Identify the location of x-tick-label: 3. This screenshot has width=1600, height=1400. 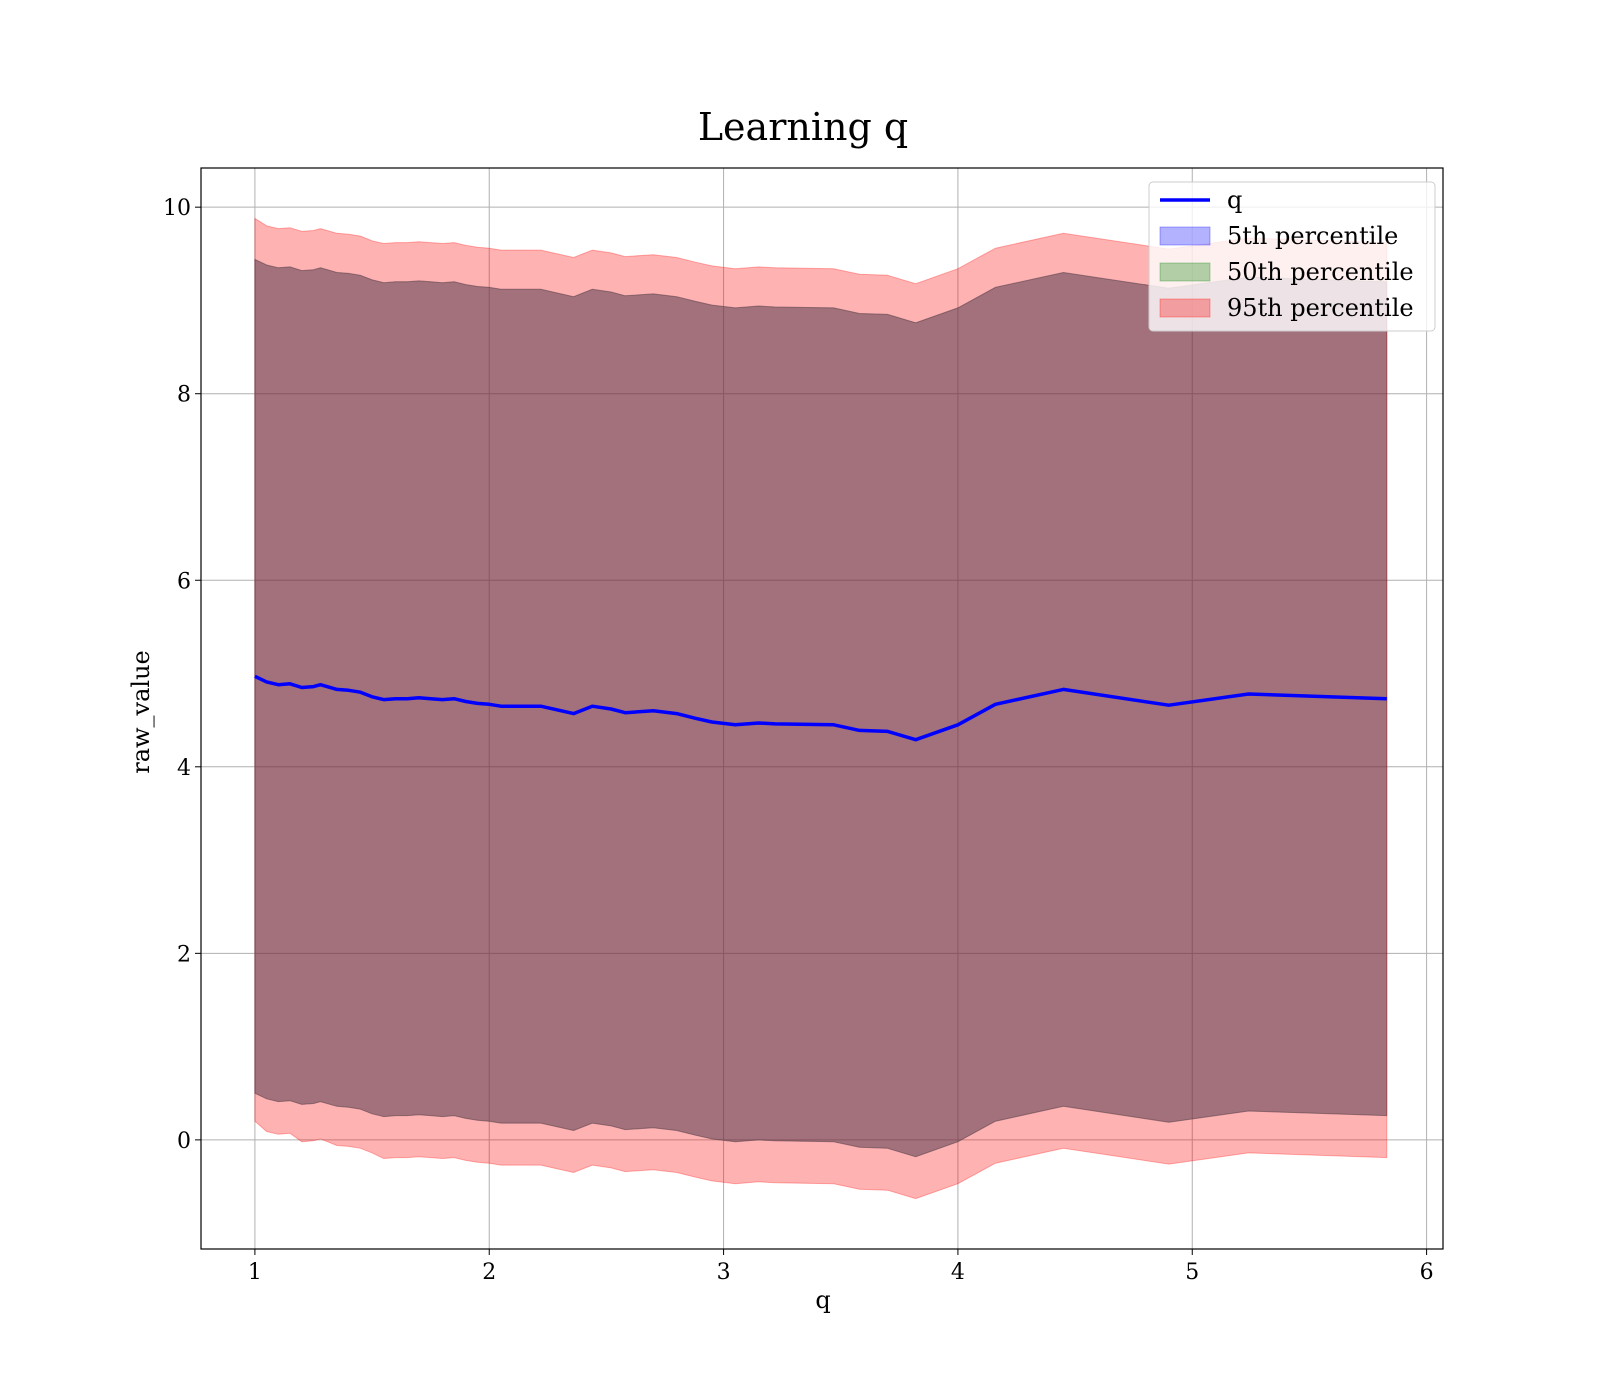
(724, 1272).